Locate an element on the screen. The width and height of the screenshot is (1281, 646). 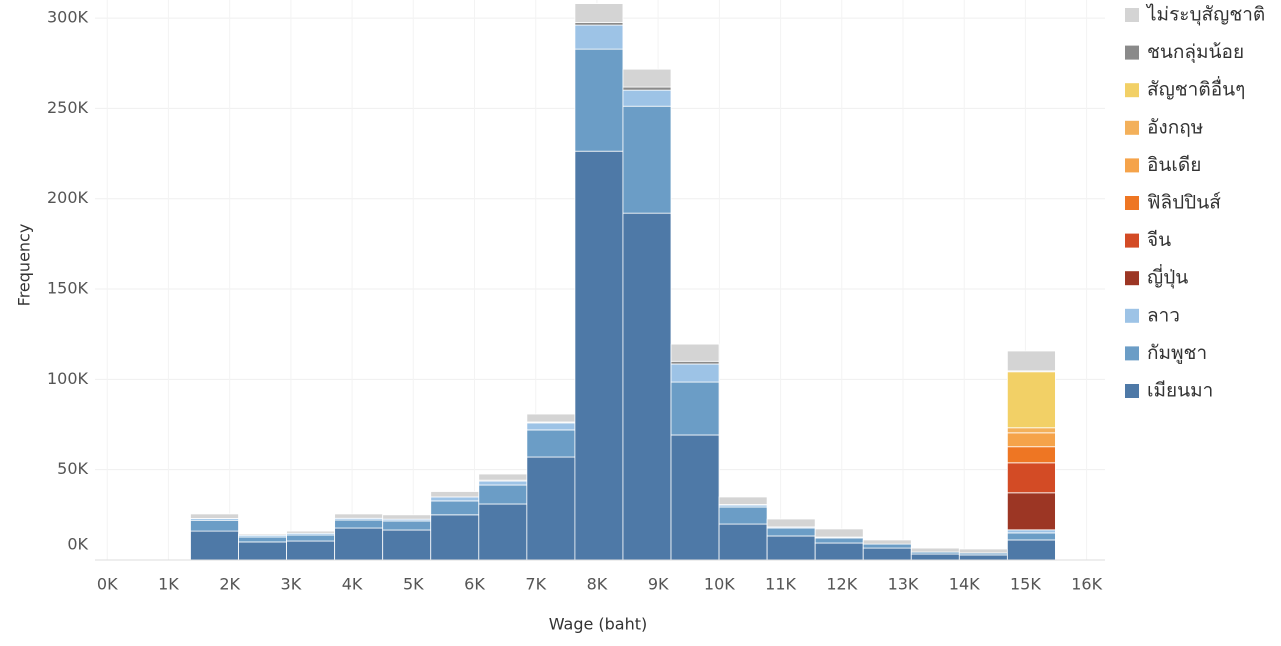
legend-label: เมียนมา is located at coordinates (1180, 391).